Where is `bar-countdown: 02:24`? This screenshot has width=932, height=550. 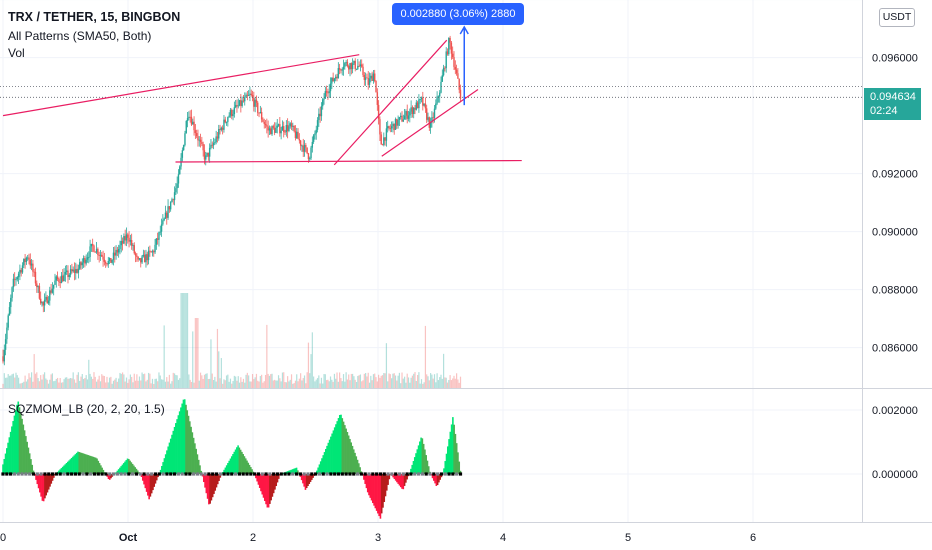
bar-countdown: 02:24 is located at coordinates (884, 111).